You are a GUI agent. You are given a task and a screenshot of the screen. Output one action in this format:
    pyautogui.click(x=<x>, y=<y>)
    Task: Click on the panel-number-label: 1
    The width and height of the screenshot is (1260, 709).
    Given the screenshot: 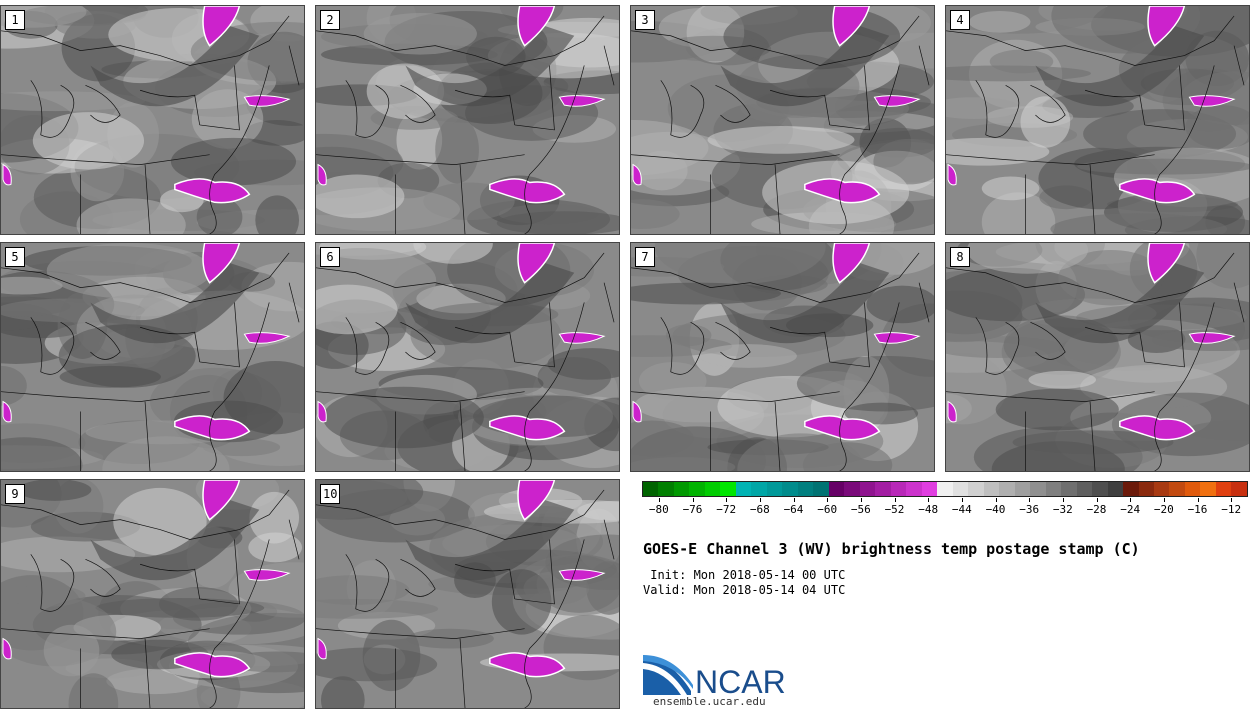 What is the action you would take?
    pyautogui.click(x=15, y=20)
    